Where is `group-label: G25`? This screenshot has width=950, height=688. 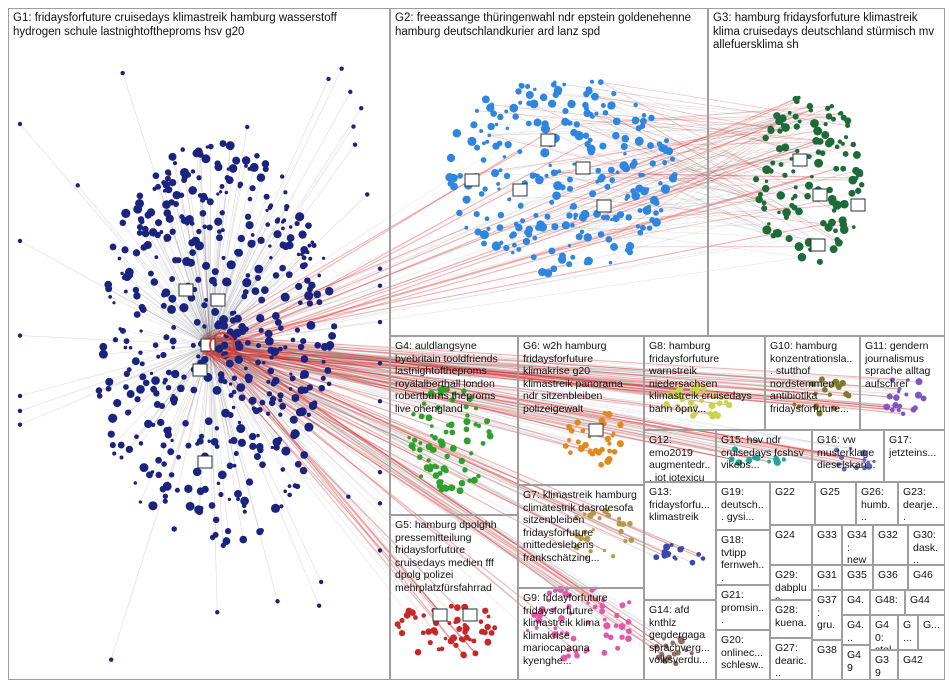 group-label: G25 is located at coordinates (830, 492).